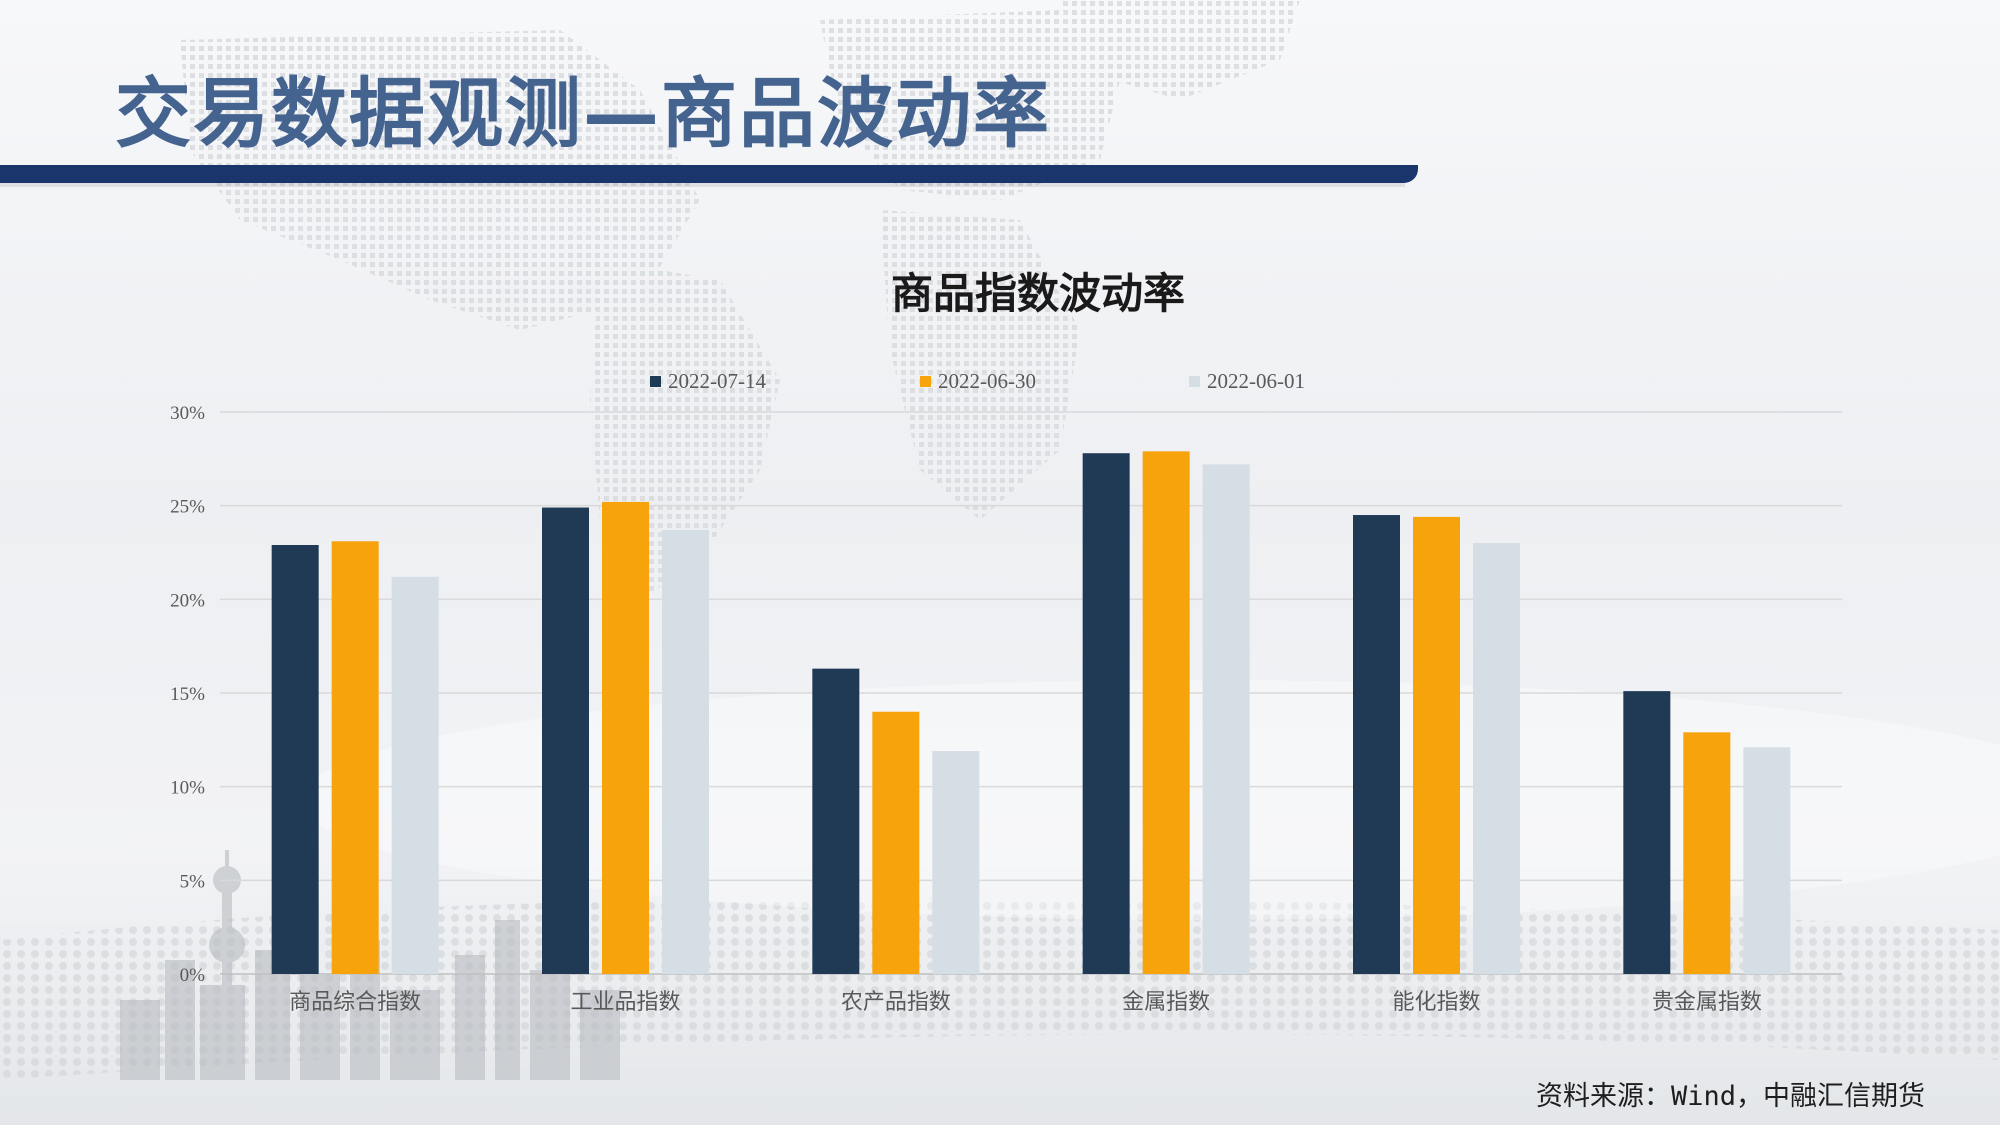  Describe the element at coordinates (702, 185) in the screenshot. I see `title-band-shadow` at that location.